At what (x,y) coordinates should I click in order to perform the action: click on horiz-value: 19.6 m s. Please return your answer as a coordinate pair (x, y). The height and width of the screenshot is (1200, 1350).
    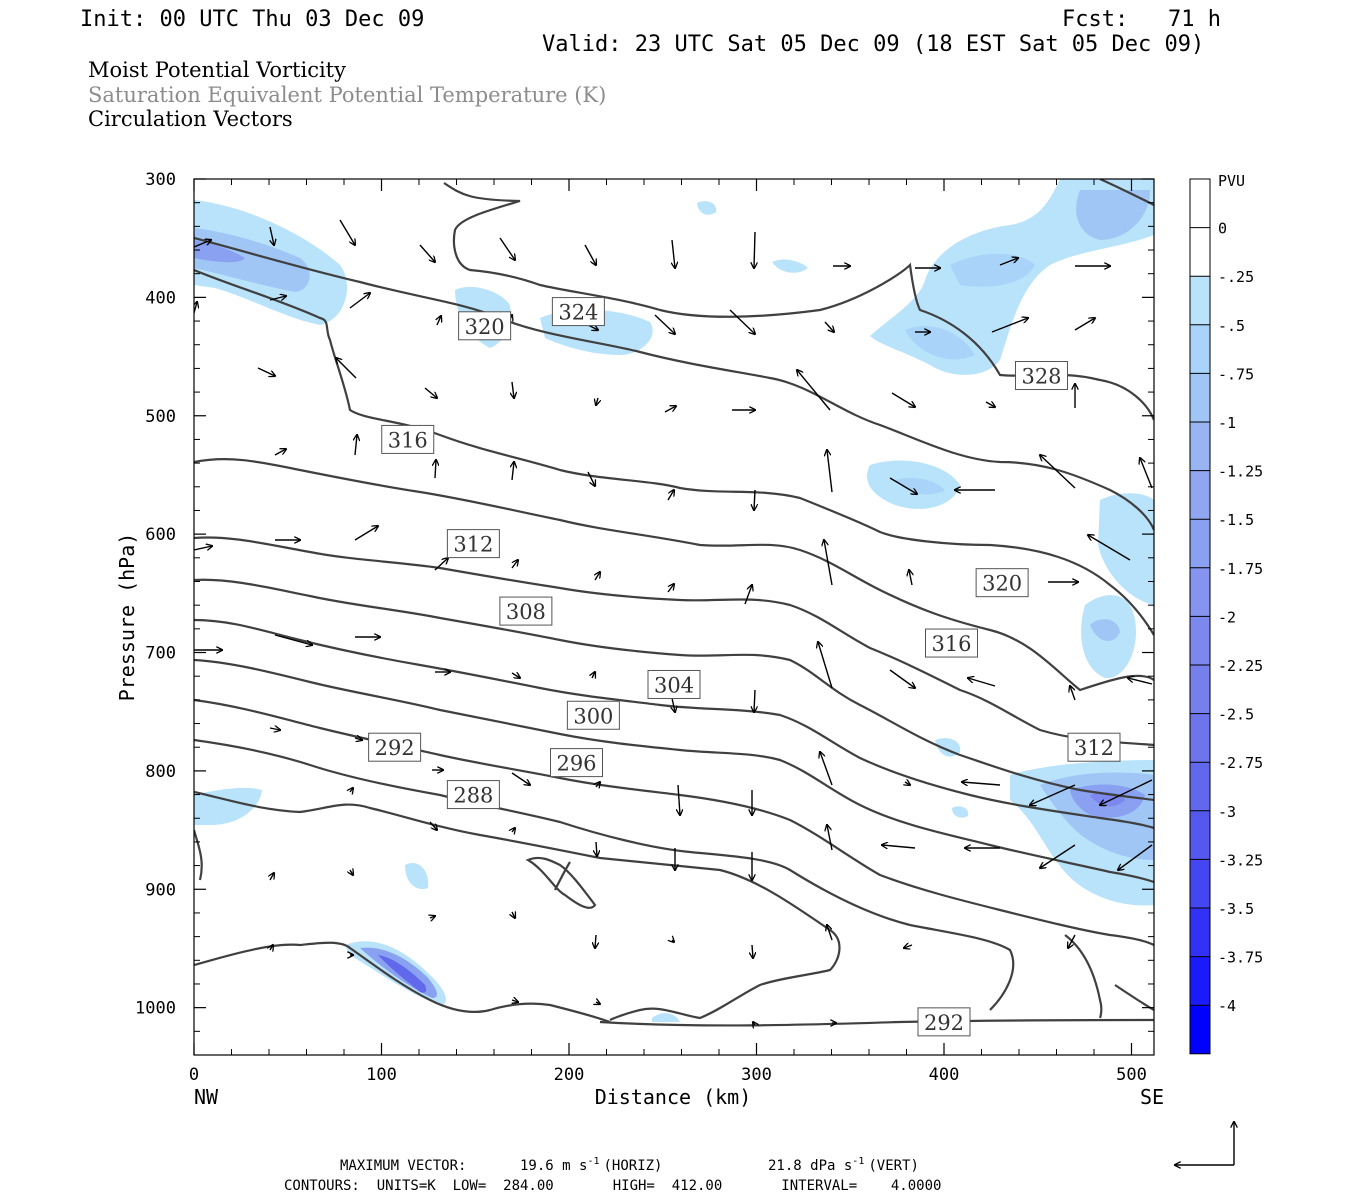
    Looking at the image, I should click on (553, 1166).